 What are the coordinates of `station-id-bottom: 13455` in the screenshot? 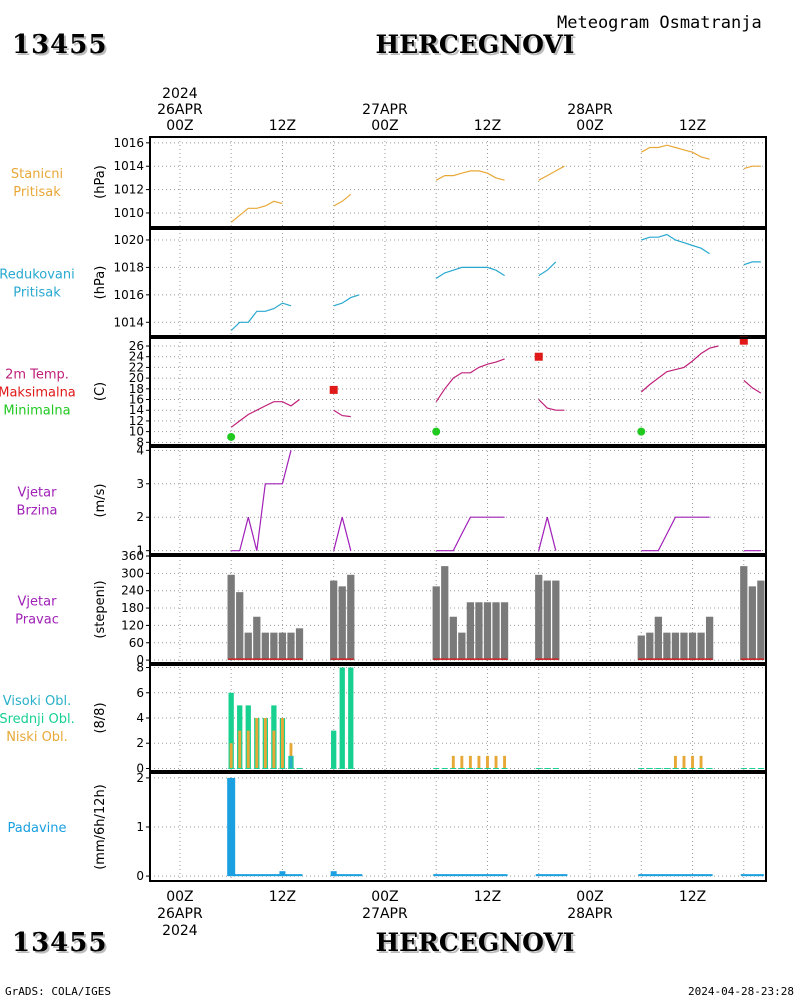 It's located at (60, 943).